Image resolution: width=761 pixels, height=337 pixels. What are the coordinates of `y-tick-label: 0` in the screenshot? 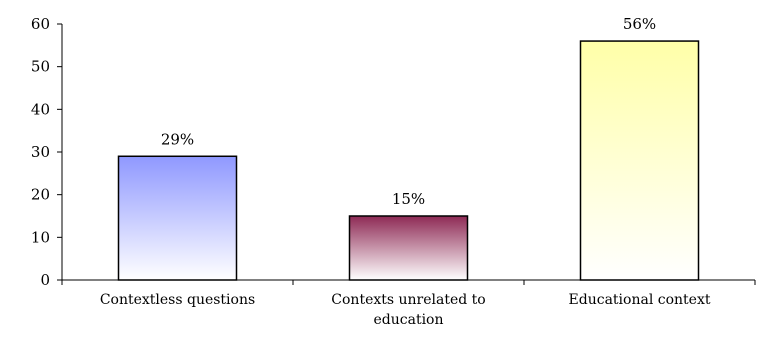 It's located at (45, 280).